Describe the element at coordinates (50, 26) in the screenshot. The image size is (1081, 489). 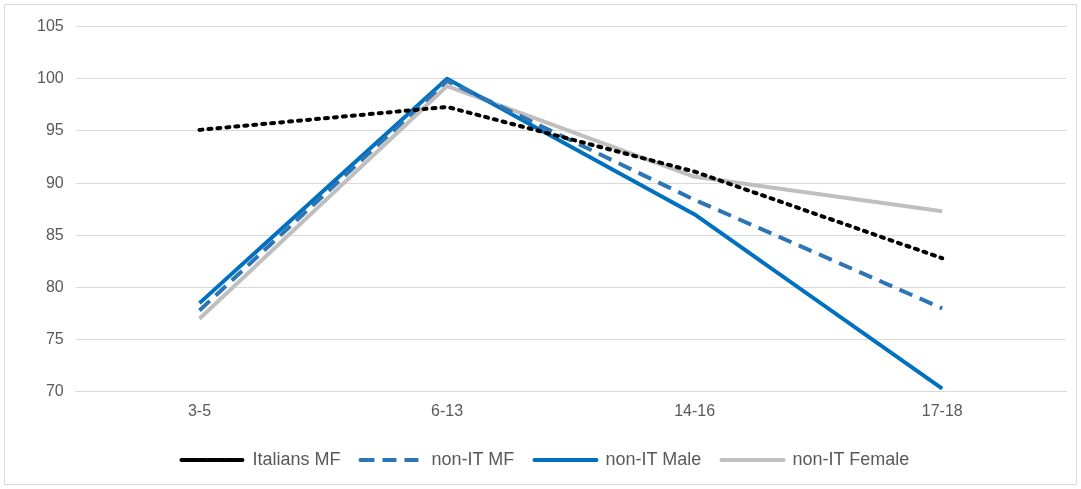
I see `y-tick-label: 105` at that location.